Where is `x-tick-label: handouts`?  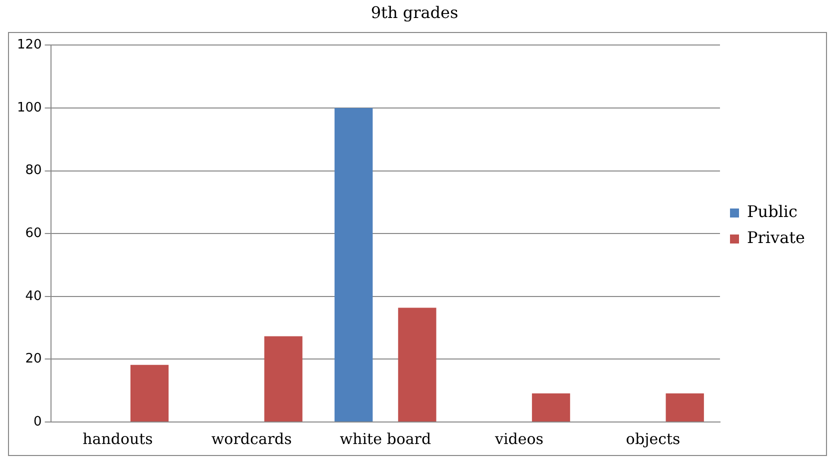
x-tick-label: handouts is located at coordinates (117, 439).